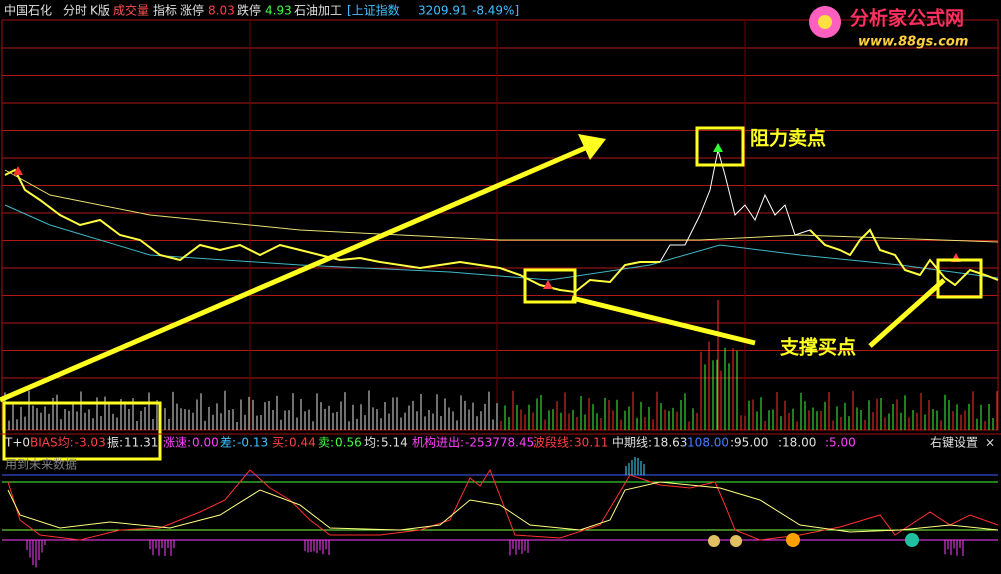  What do you see at coordinates (840, 443) in the screenshot?
I see `level-value: :5.00` at bounding box center [840, 443].